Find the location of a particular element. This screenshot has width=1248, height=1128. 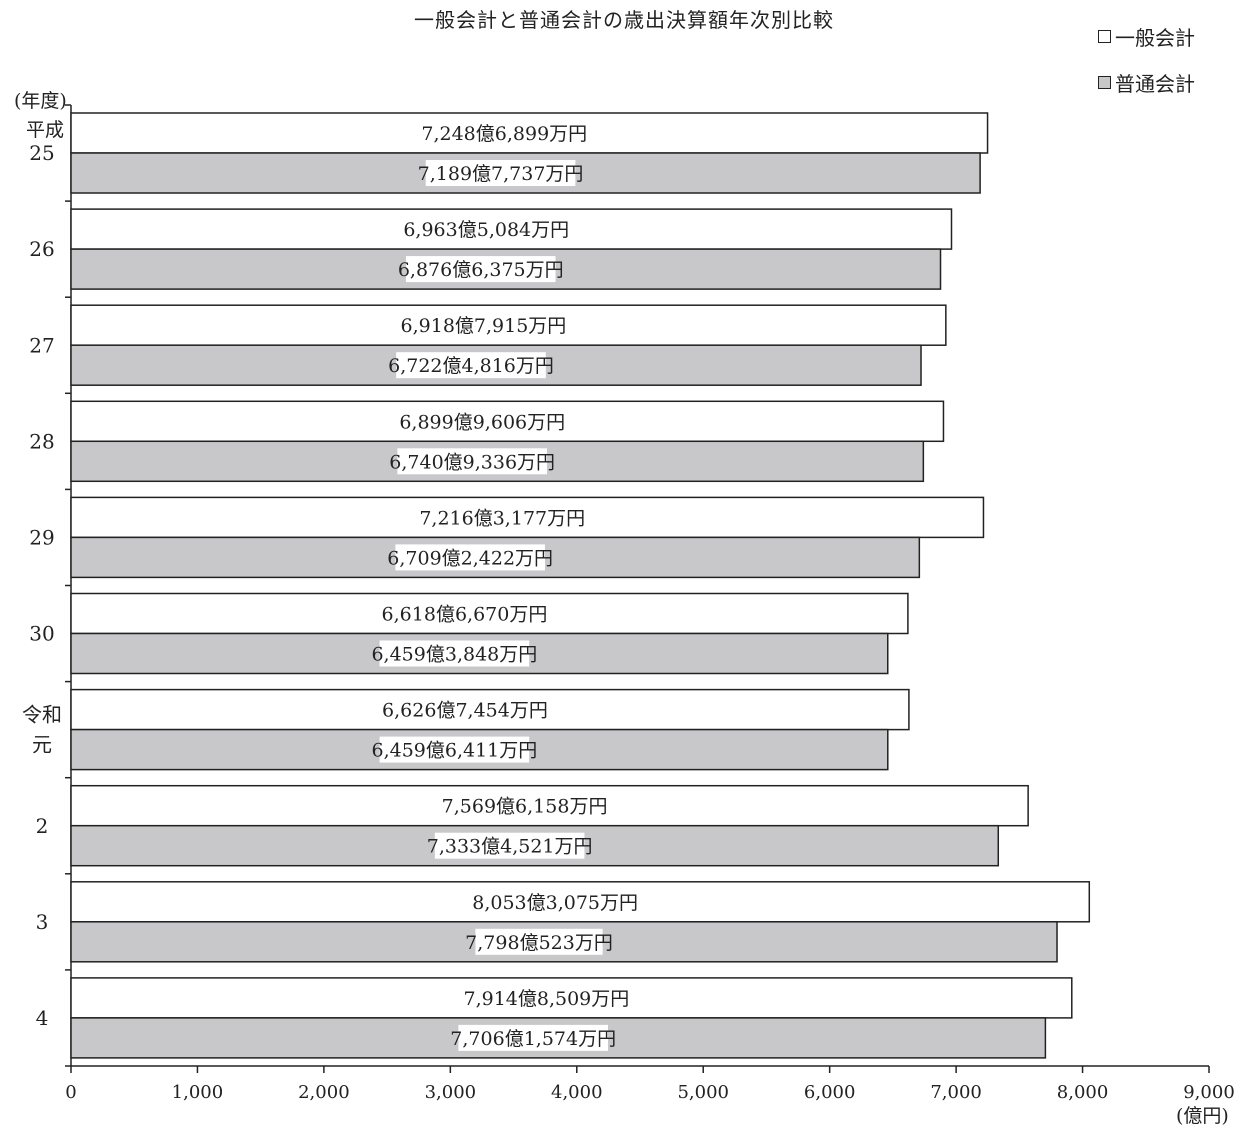

data-label-ordinary: 7,706億1,574万円 is located at coordinates (533, 1039).